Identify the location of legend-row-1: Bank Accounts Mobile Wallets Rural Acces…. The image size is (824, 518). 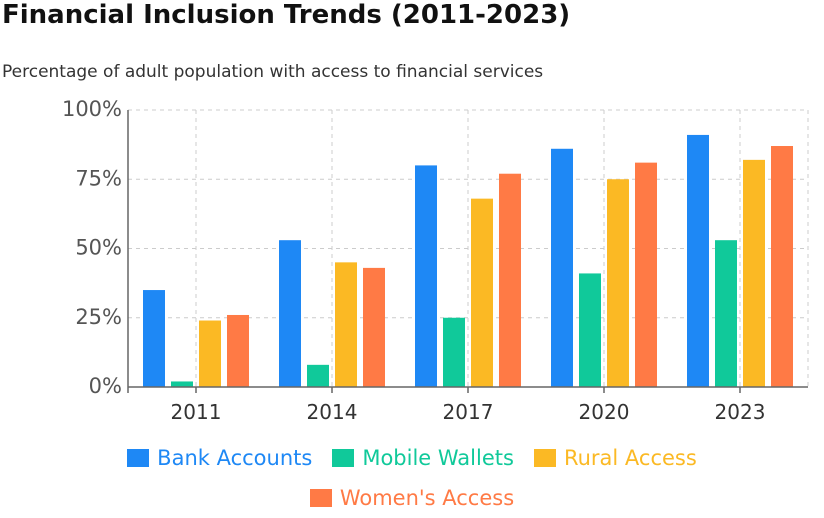
(412, 458).